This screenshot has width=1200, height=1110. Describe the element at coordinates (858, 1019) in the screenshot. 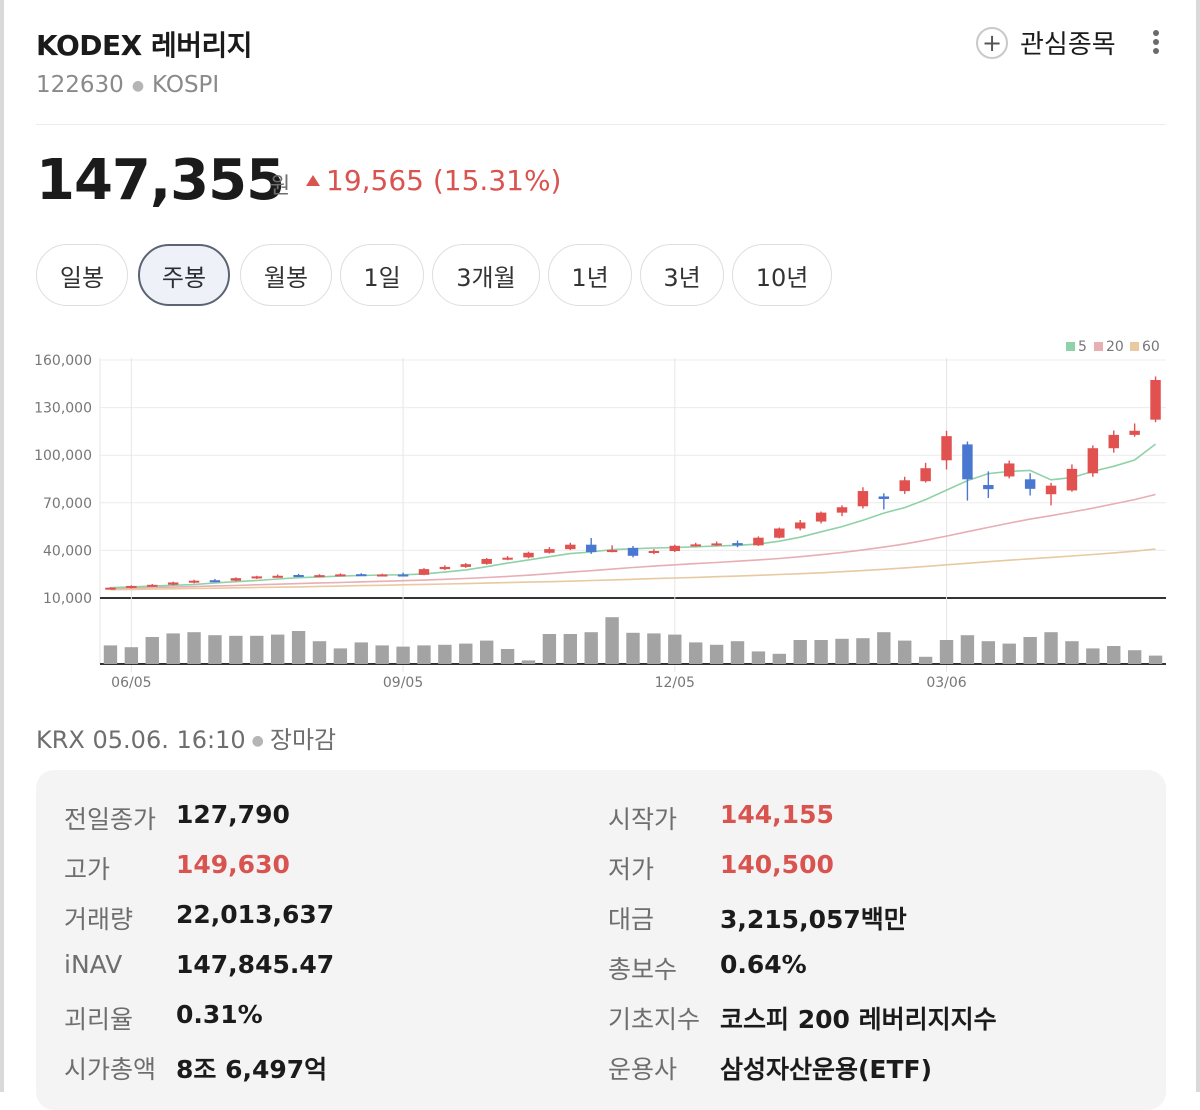

I see `info-value: 코스피 200 레버리지지수` at that location.